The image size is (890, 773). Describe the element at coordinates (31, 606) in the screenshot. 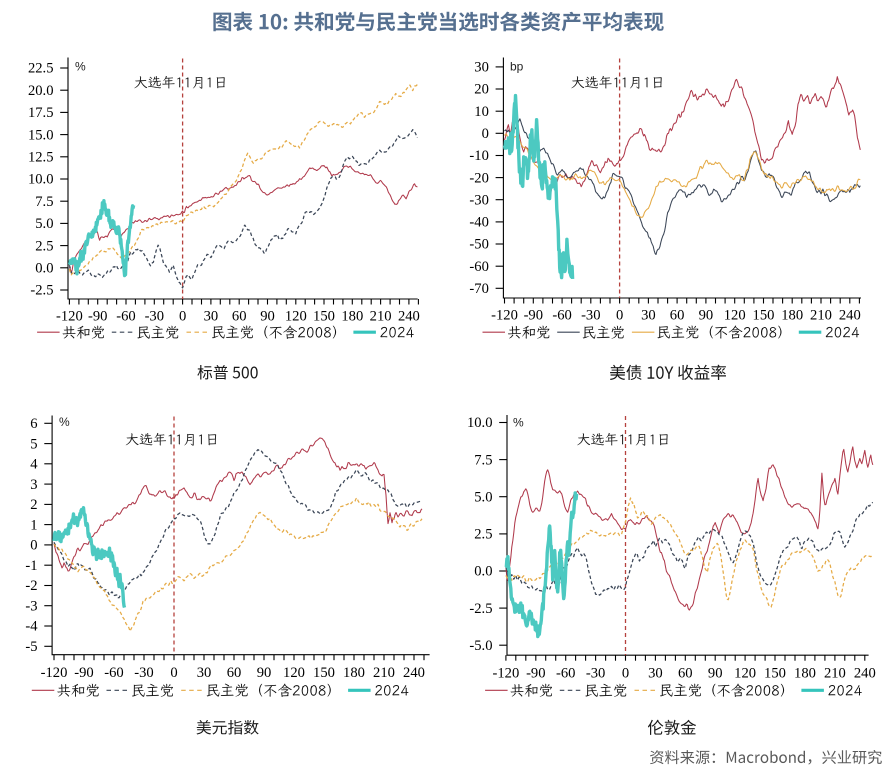

I see `svg-text: -3` at that location.